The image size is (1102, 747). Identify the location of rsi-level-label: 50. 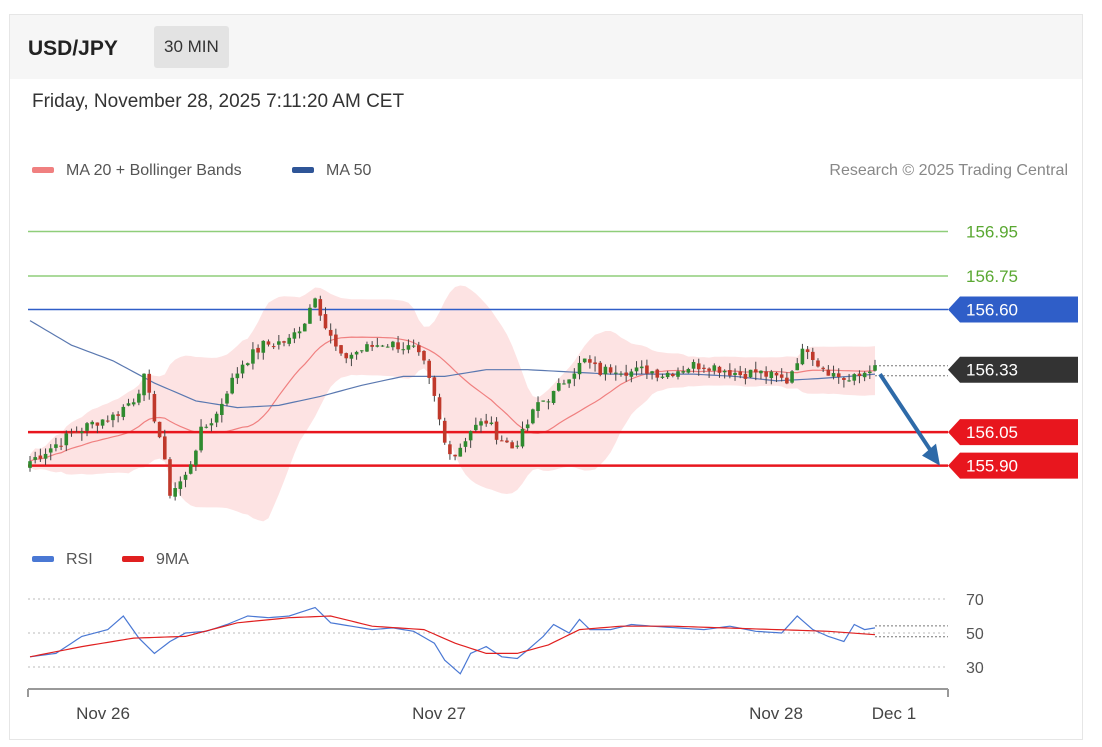
(975, 634).